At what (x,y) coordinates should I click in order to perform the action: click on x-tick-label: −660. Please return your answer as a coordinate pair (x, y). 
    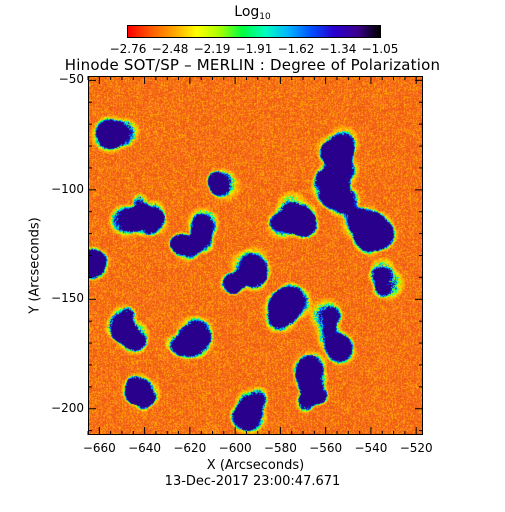
    Looking at the image, I should click on (99, 448).